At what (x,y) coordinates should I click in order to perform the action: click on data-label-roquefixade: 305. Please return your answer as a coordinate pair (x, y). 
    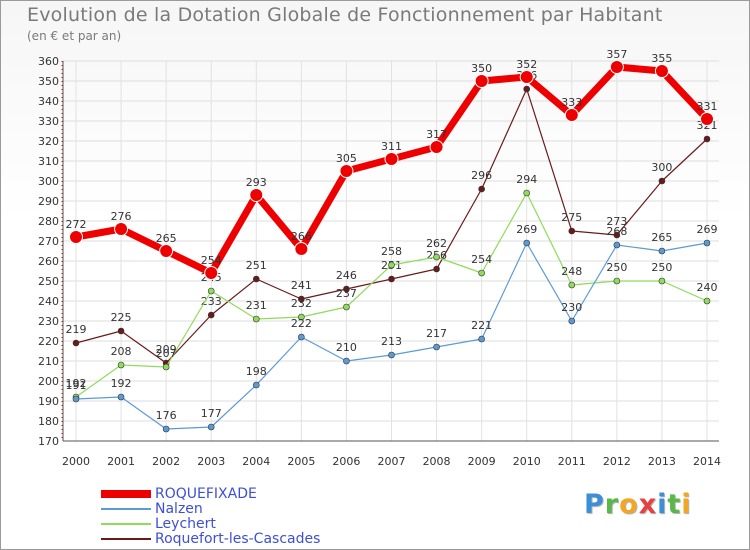
    Looking at the image, I should click on (346, 158).